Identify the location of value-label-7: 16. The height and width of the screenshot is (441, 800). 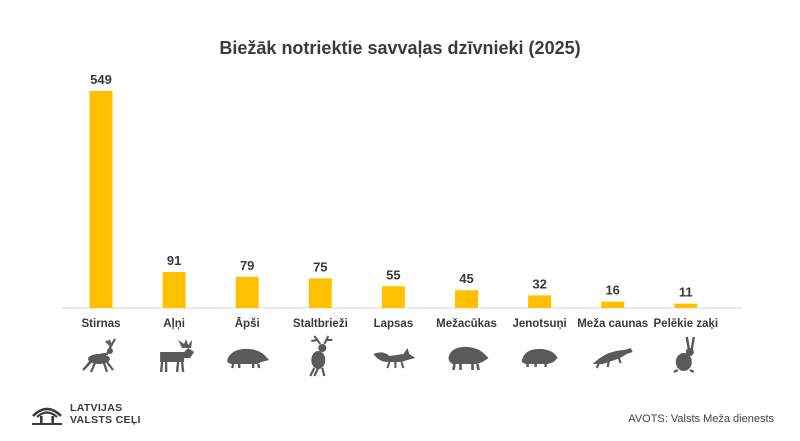
(612, 290).